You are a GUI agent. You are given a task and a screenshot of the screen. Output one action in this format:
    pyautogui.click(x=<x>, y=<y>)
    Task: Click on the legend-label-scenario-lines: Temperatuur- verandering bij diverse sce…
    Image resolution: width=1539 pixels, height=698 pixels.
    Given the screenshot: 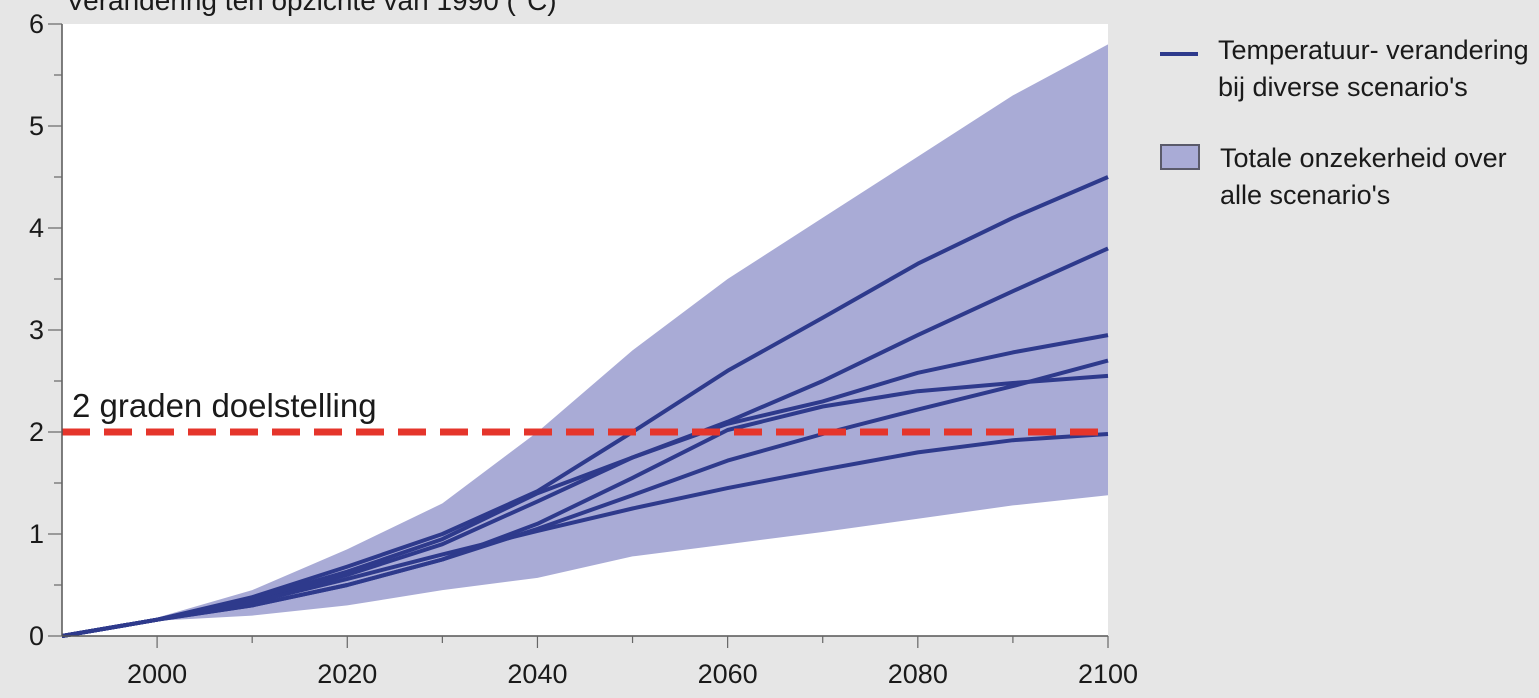 What is the action you would take?
    pyautogui.click(x=1373, y=68)
    